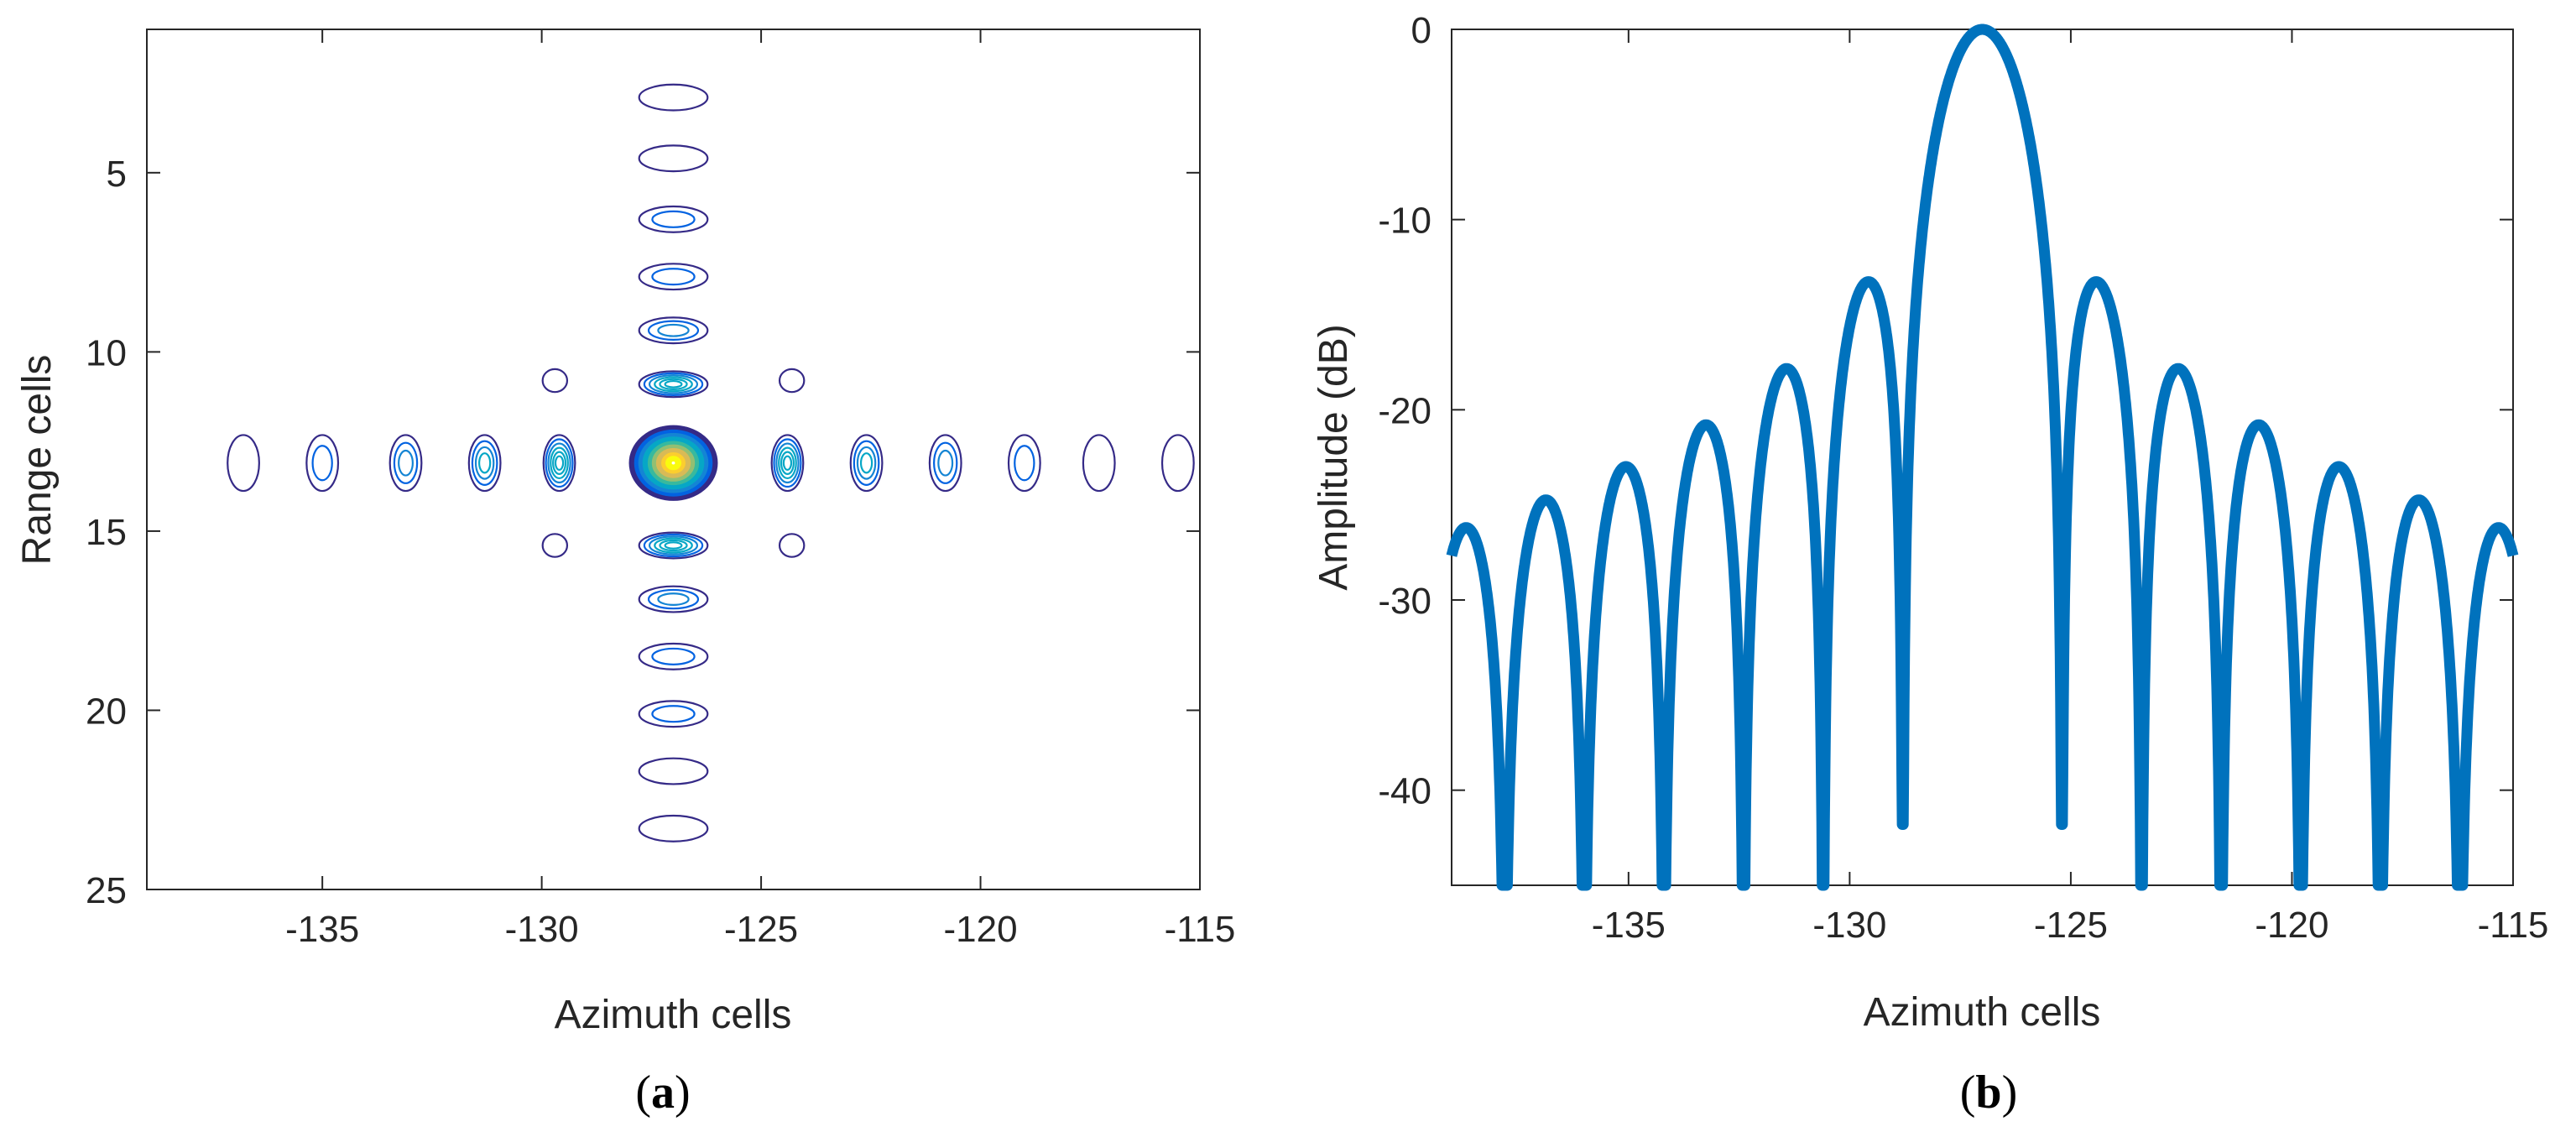 The image size is (2576, 1132). I want to click on amplitude-y-tick-label: -40, so click(1404, 792).